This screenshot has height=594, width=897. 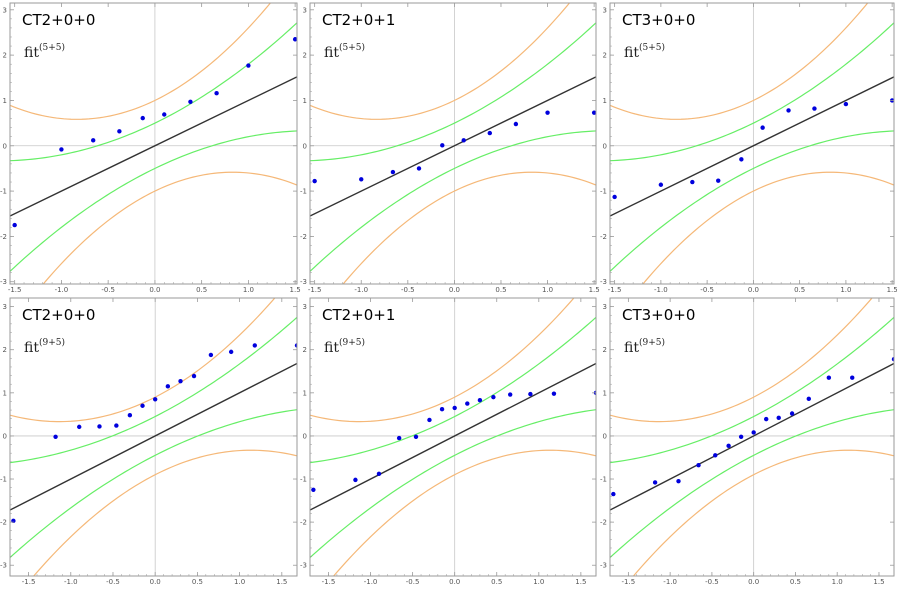 I want to click on inner-band-lower, so click(x=453, y=201).